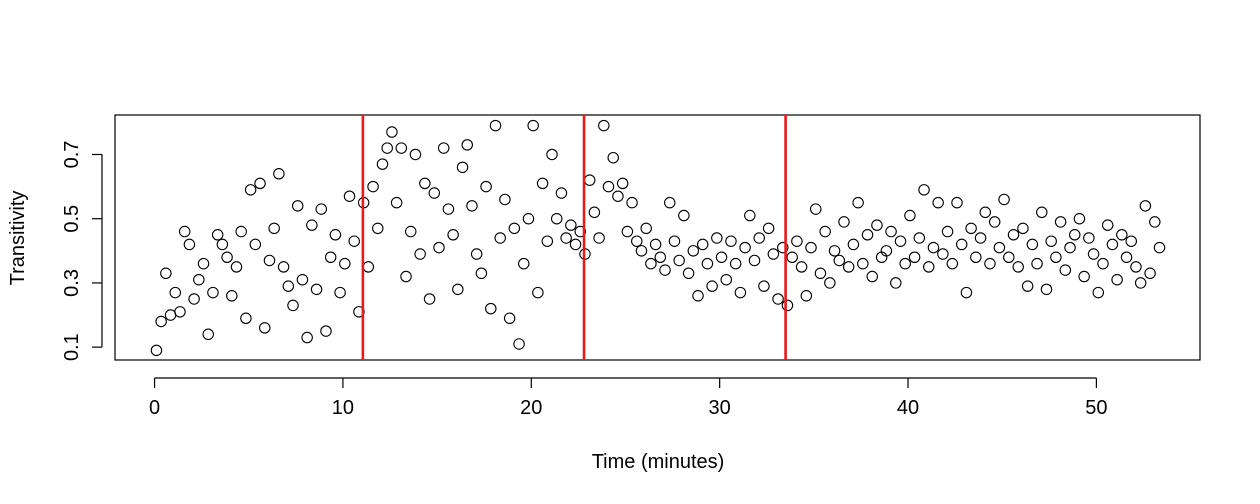 The height and width of the screenshot is (504, 1260). What do you see at coordinates (72, 219) in the screenshot?
I see `y-tick-label: 0.5` at bounding box center [72, 219].